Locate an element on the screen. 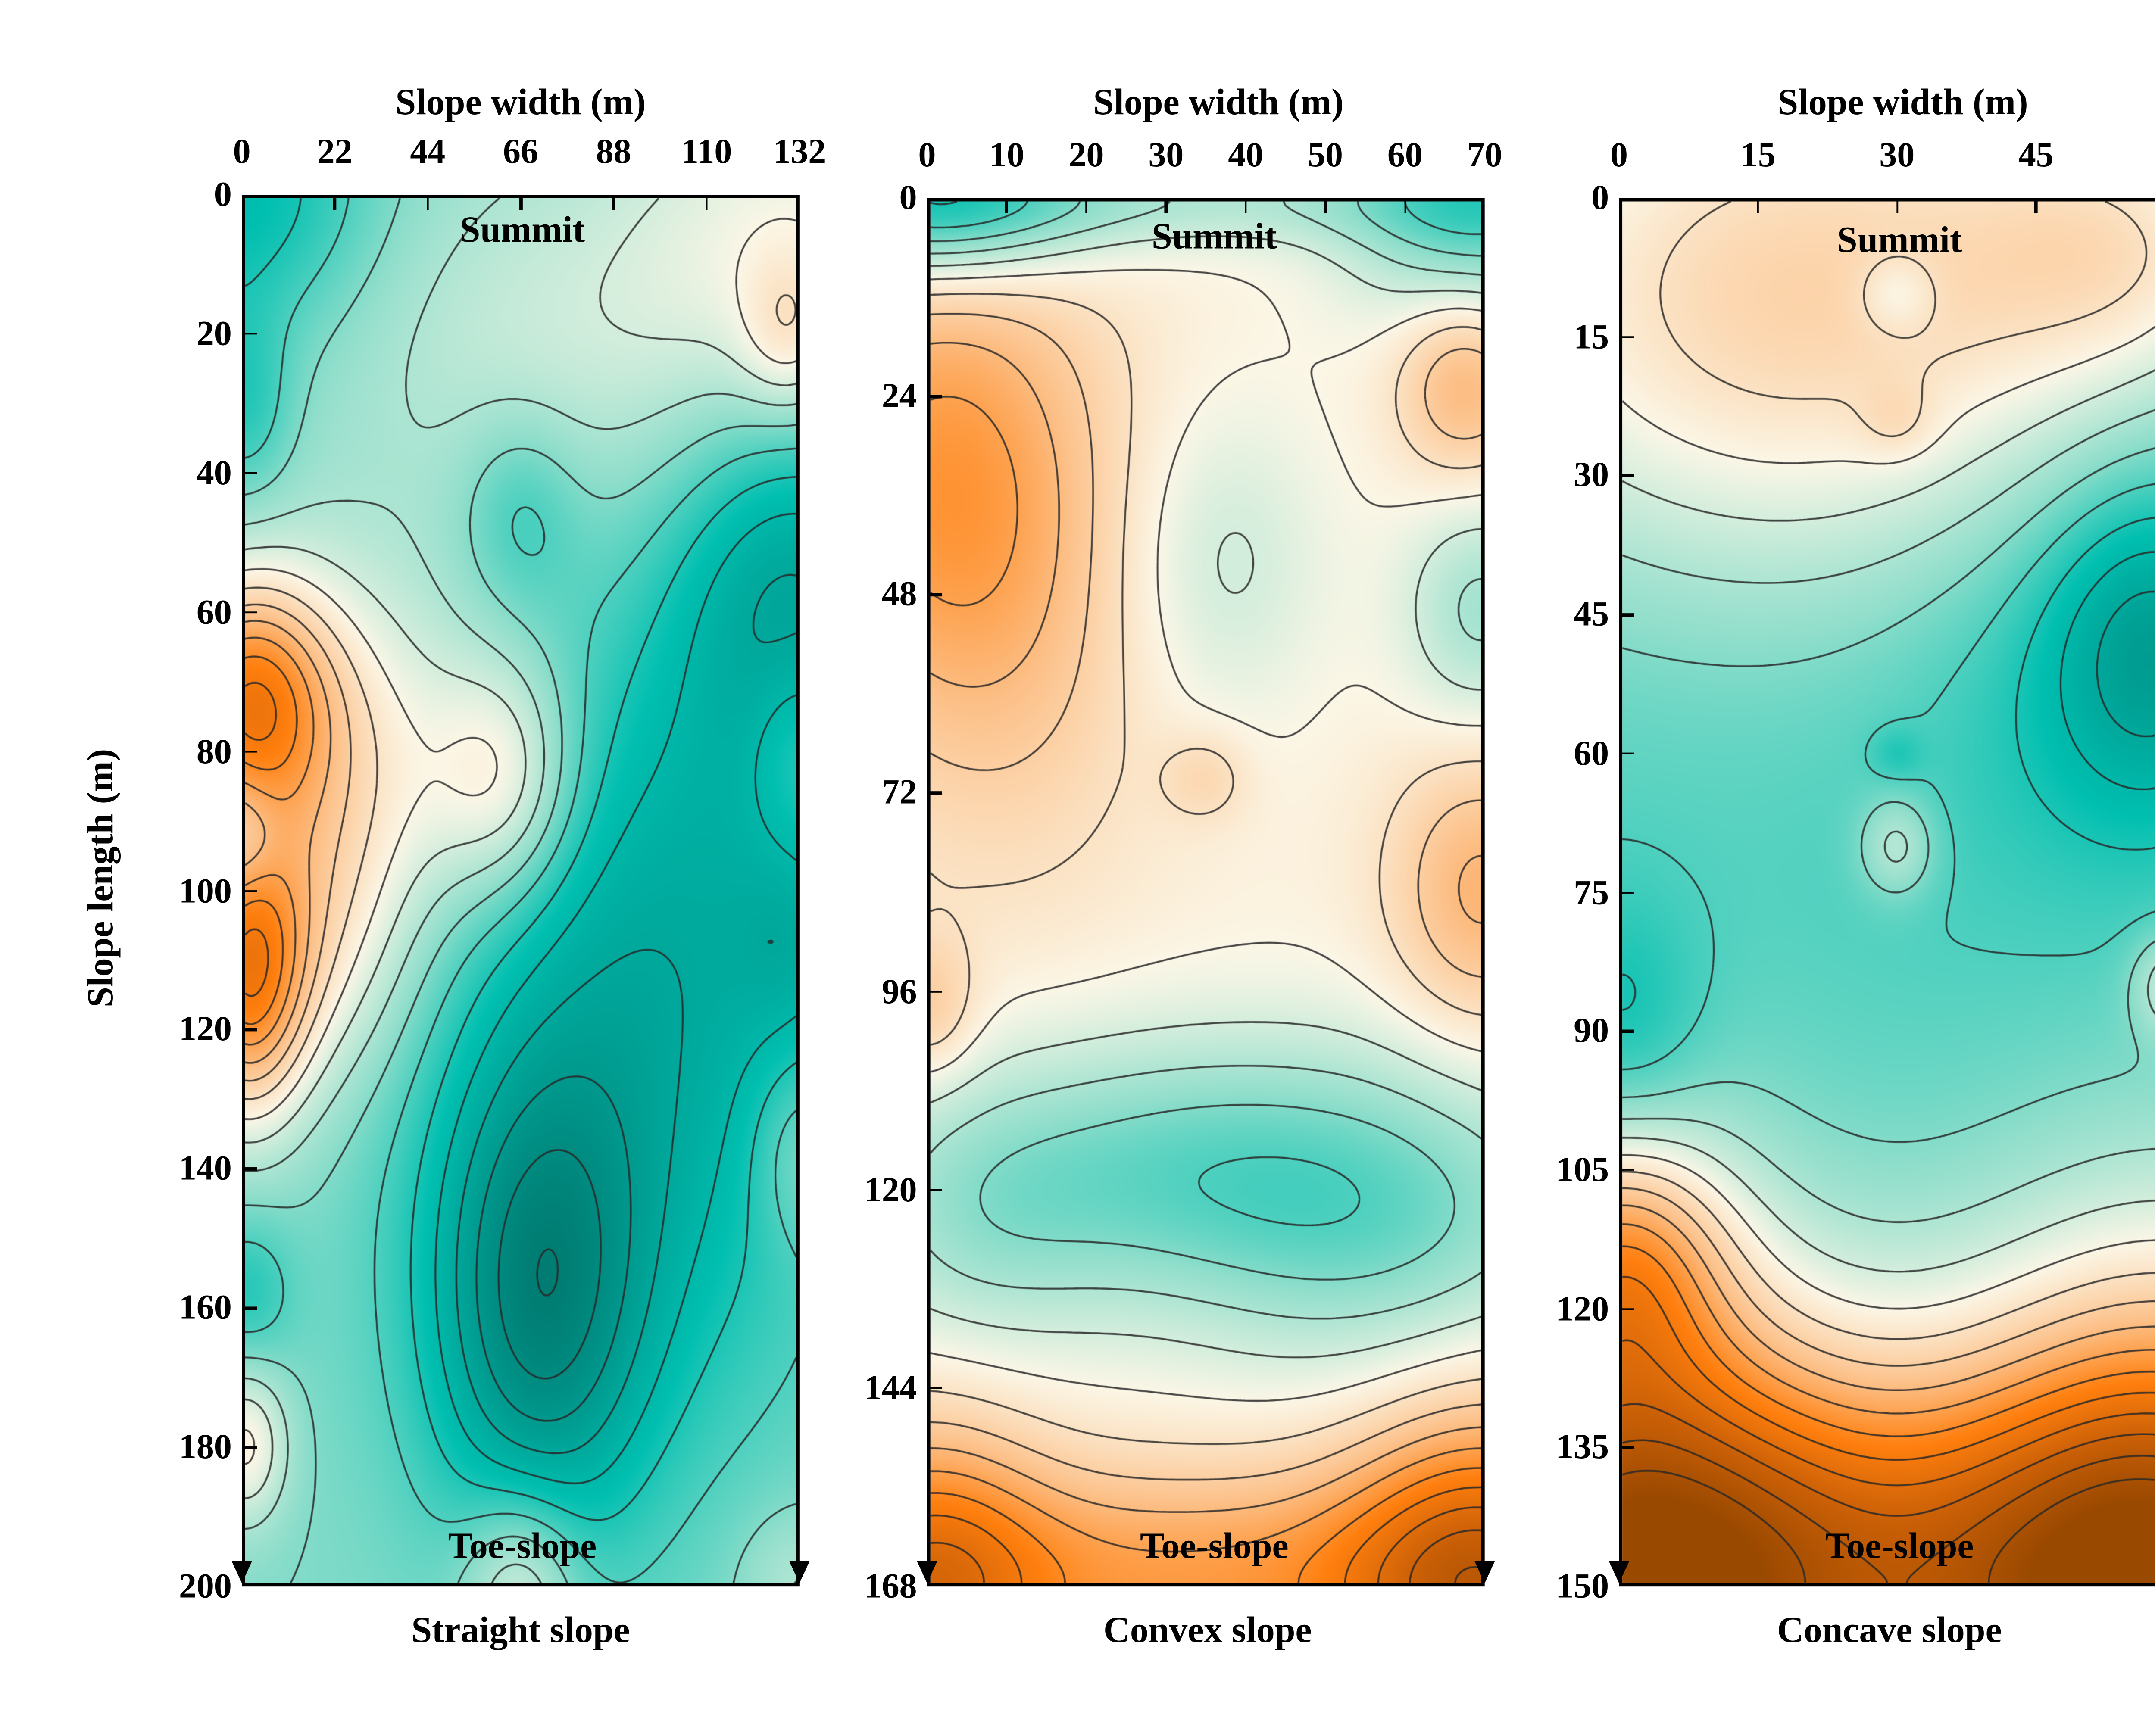 The width and height of the screenshot is (2155, 1736). y-tick-label: 40 is located at coordinates (214, 472).